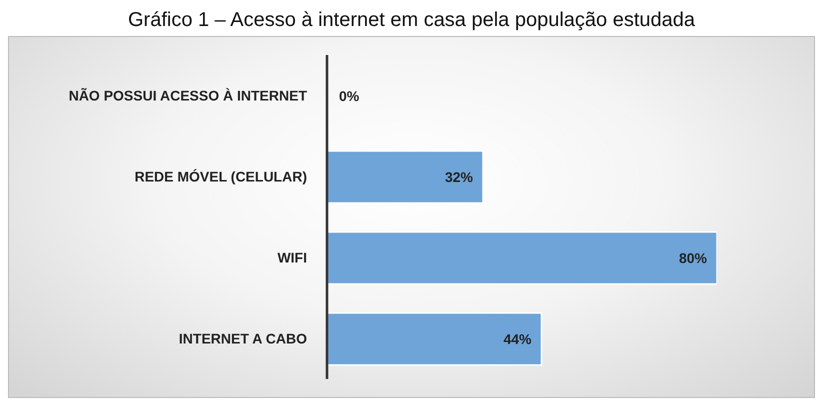 This screenshot has height=418, width=823. What do you see at coordinates (411, 20) in the screenshot?
I see `chart-title: Gráfico 1 – Acesso à internet em casa pela população estudada` at bounding box center [411, 20].